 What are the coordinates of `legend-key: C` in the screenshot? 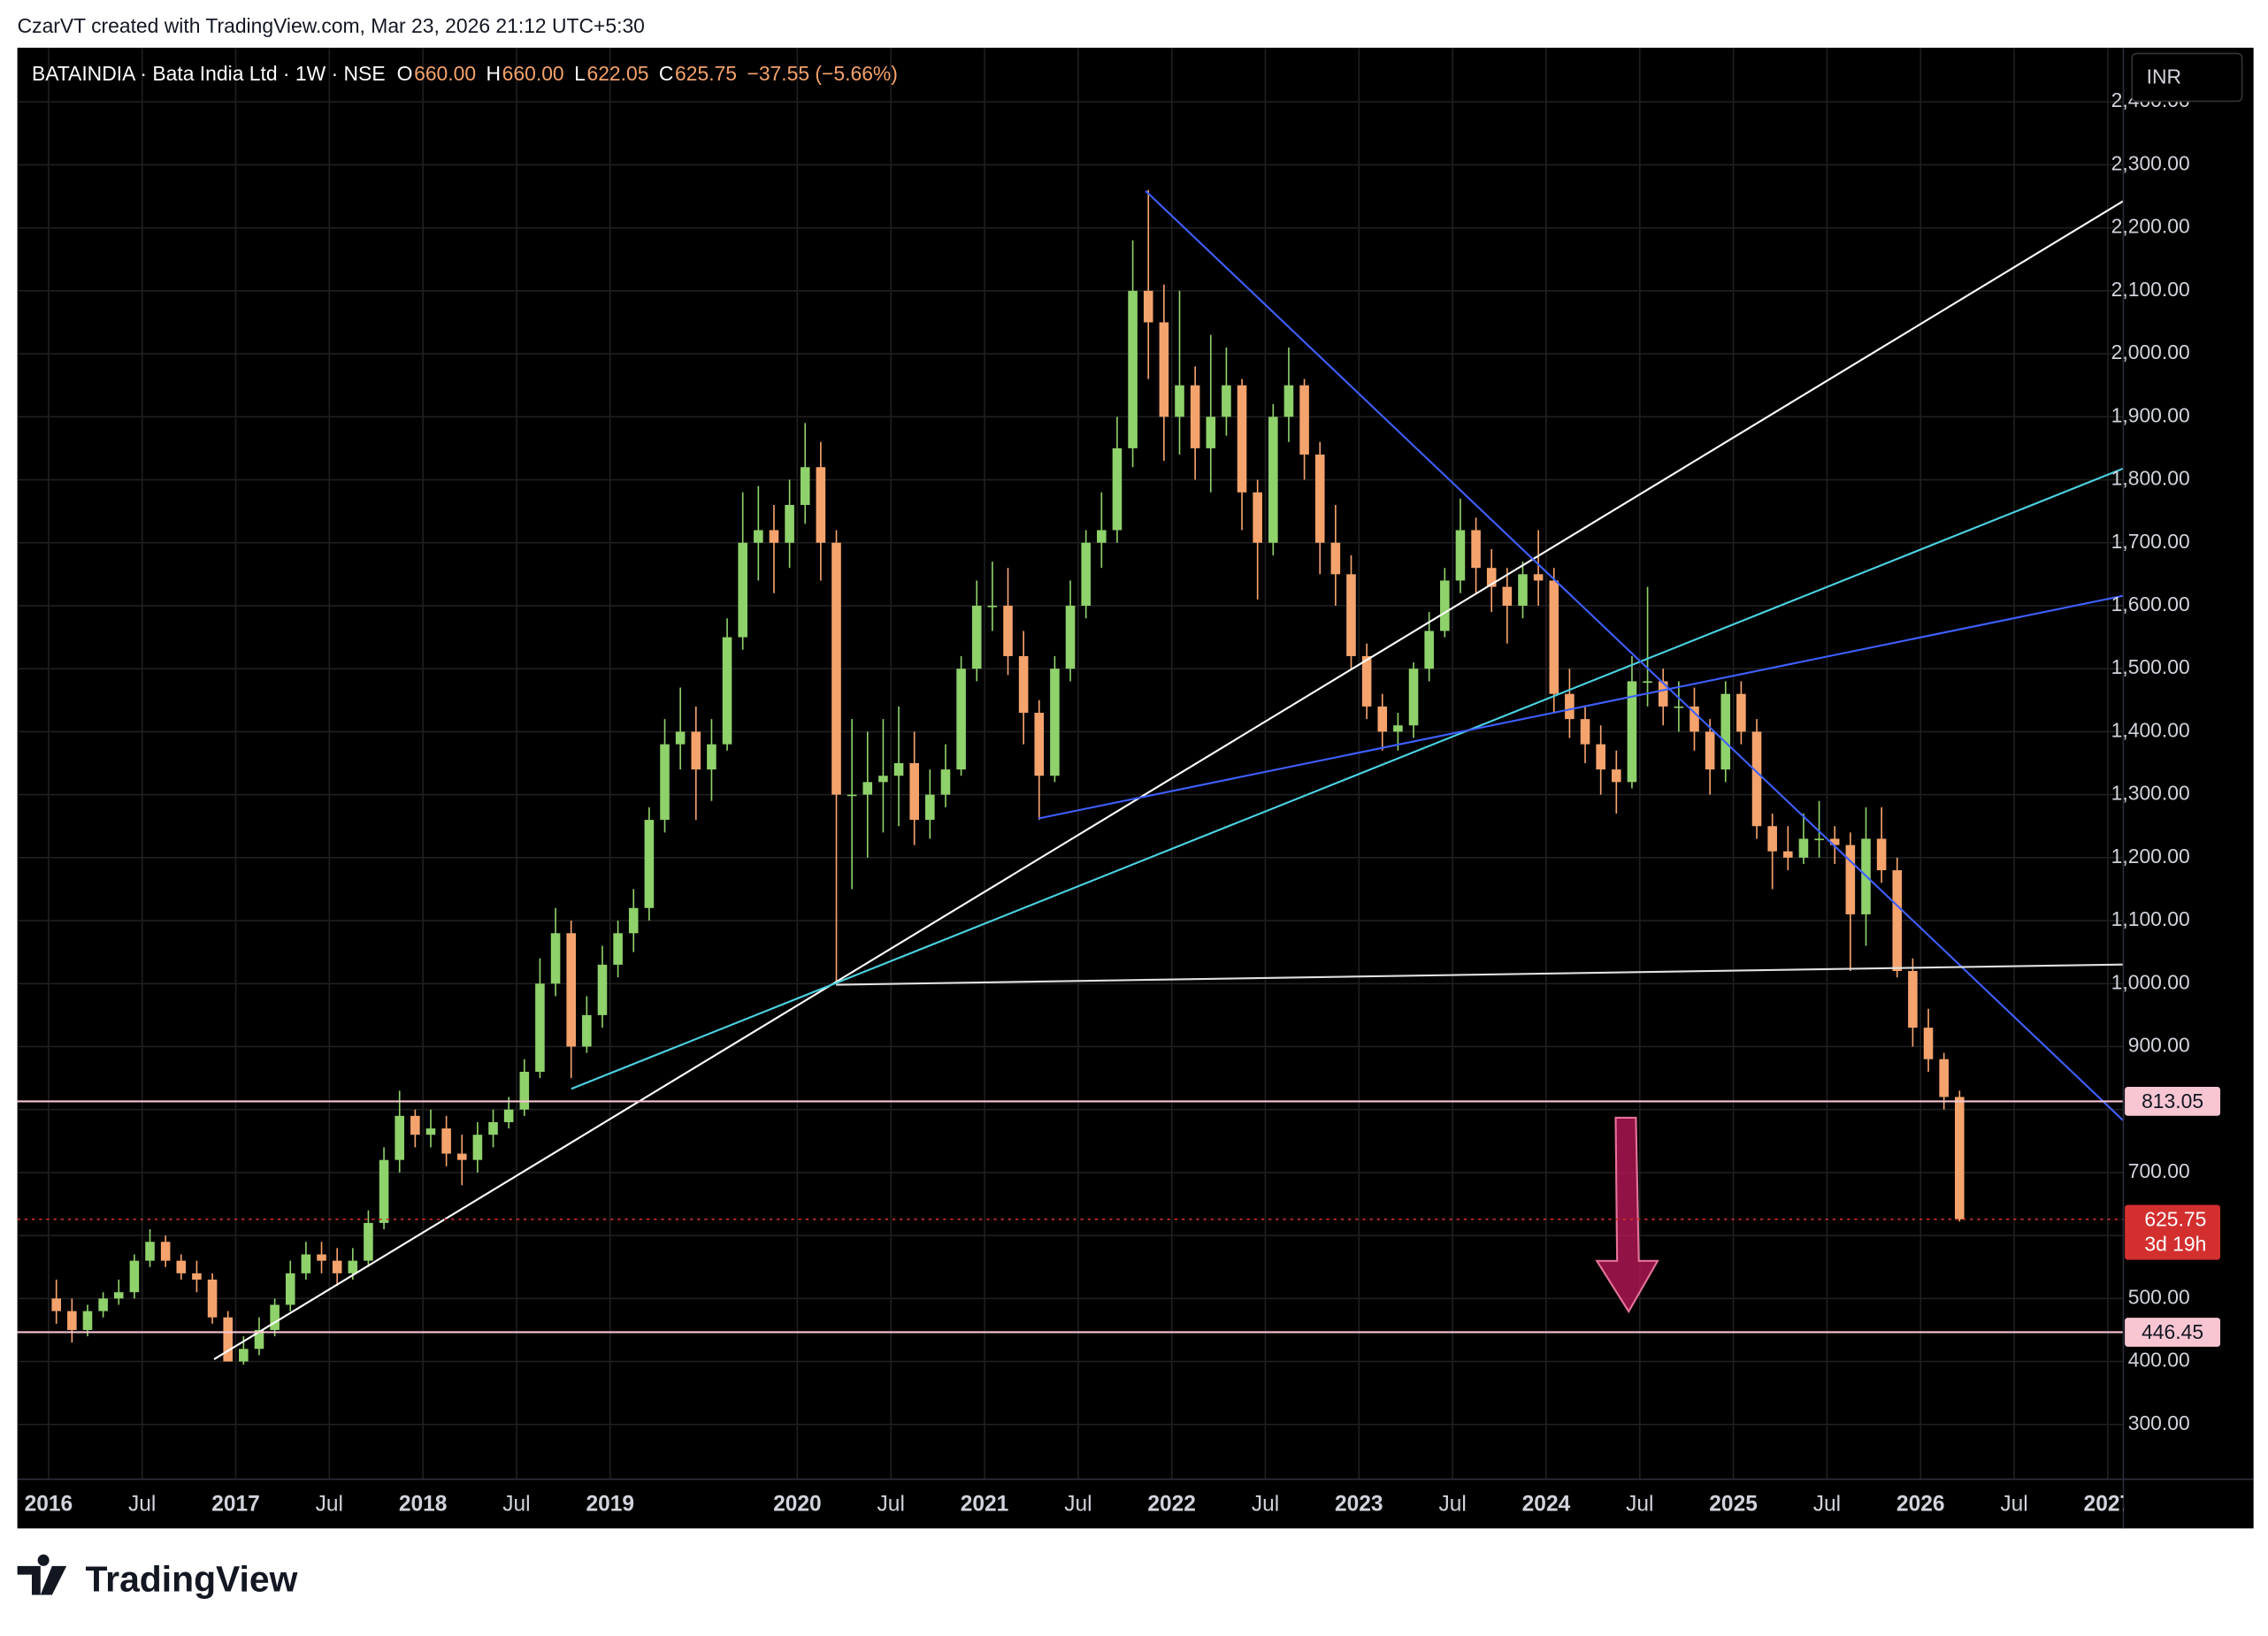 It's located at (666, 73).